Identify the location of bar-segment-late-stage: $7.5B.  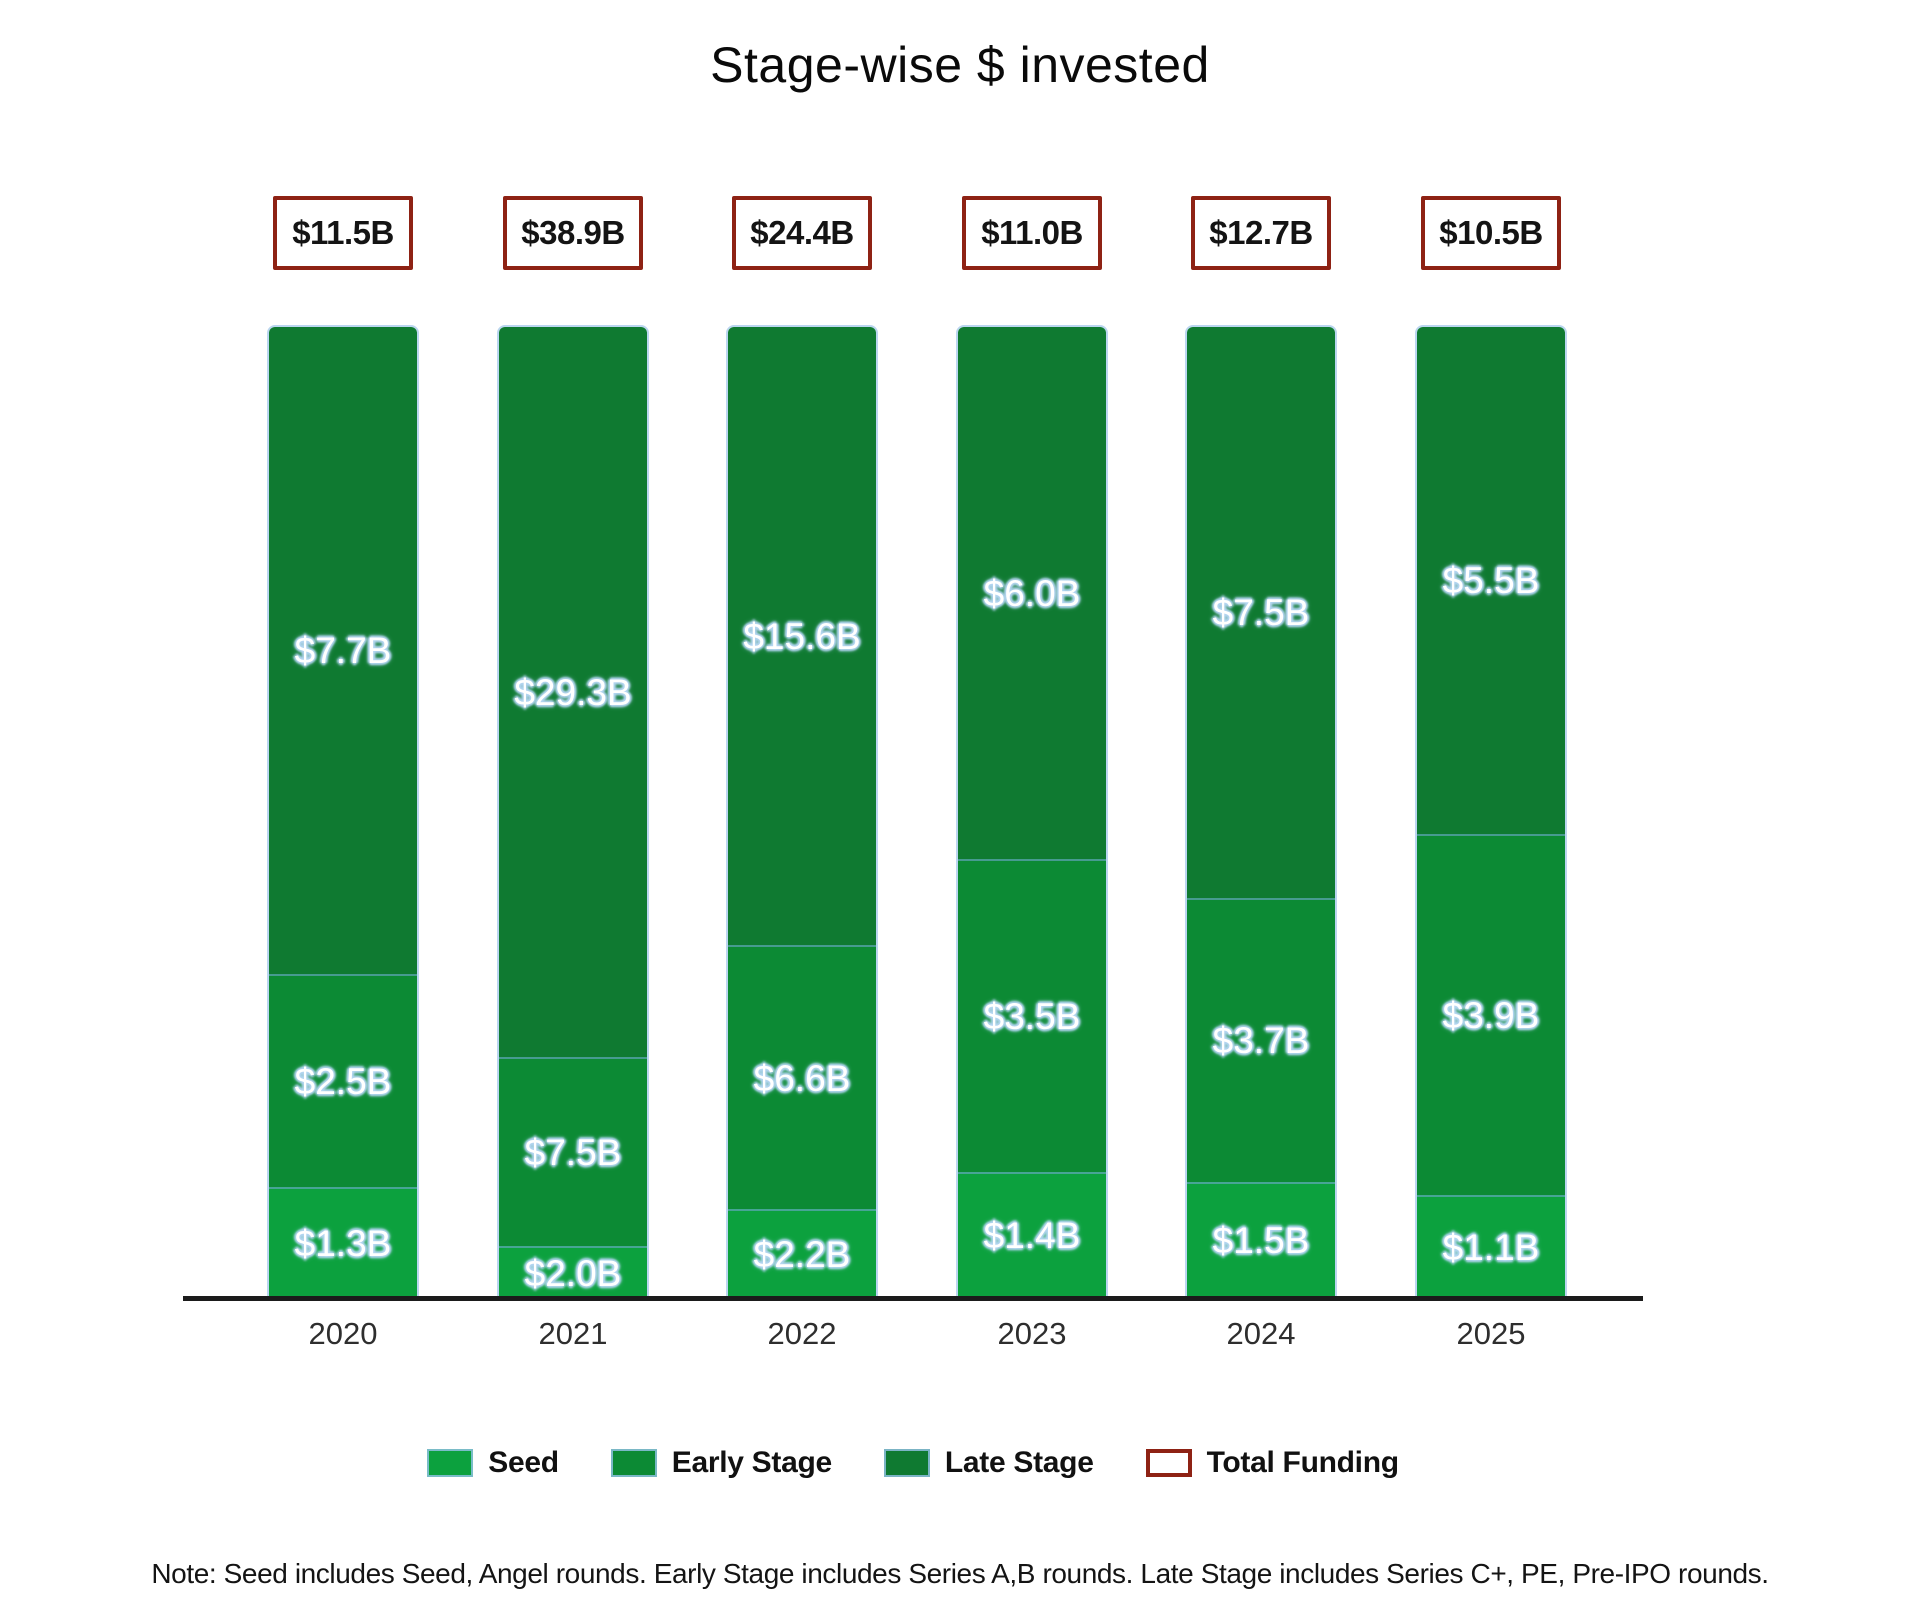
(1261, 613).